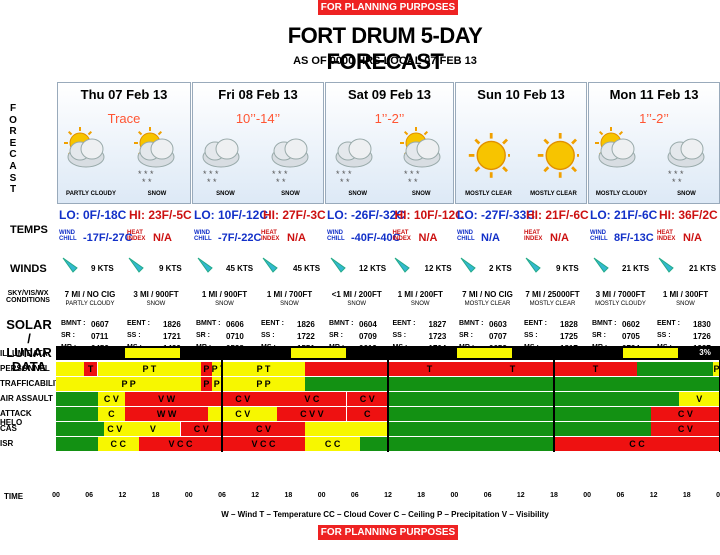 This screenshot has width=720, height=555. What do you see at coordinates (80, 429) in the screenshot?
I see `cas-segment` at bounding box center [80, 429].